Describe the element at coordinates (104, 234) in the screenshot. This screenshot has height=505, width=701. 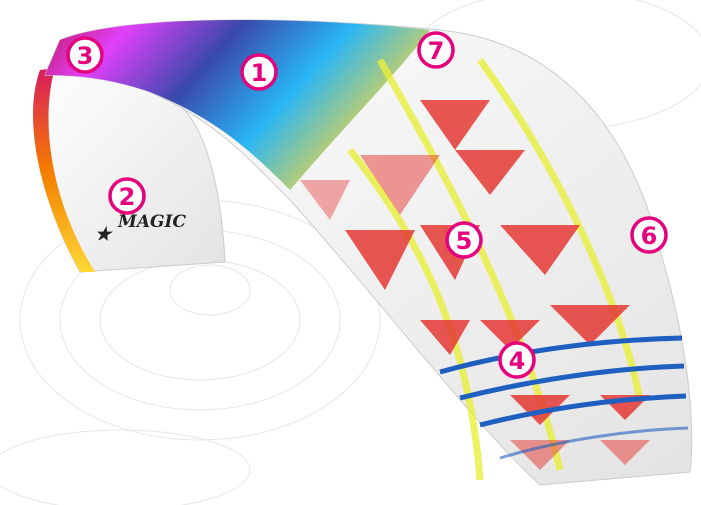
I see `brand-star: ★` at that location.